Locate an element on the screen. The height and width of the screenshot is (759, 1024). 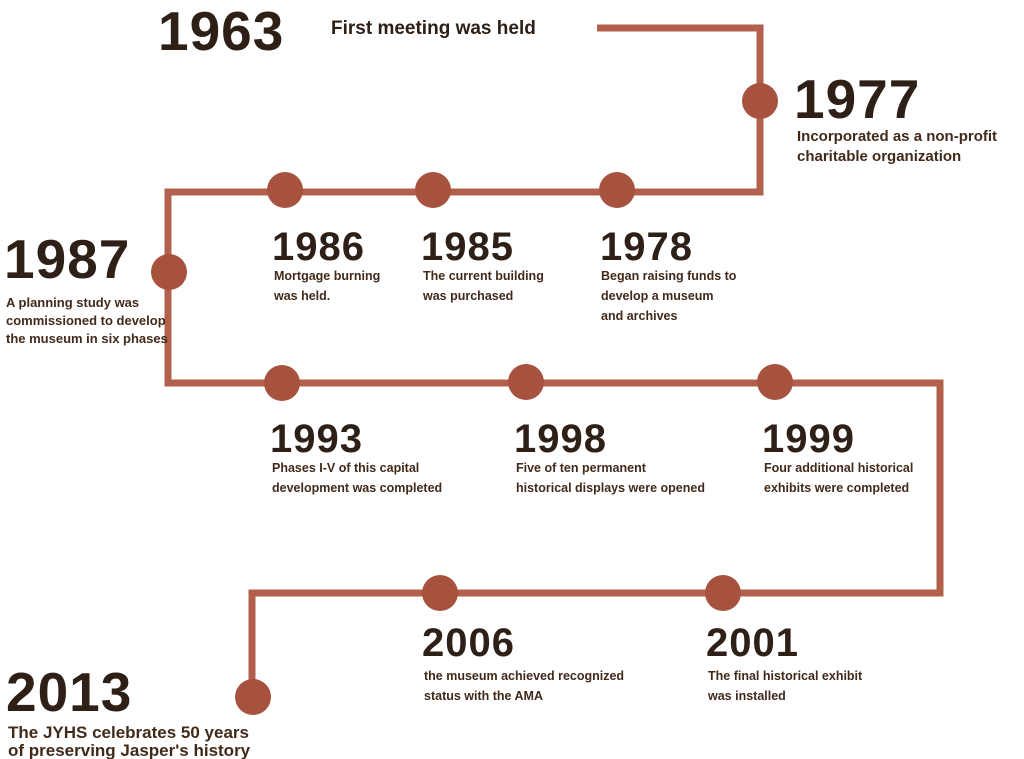
timeline-dot-1987 is located at coordinates (169, 272).